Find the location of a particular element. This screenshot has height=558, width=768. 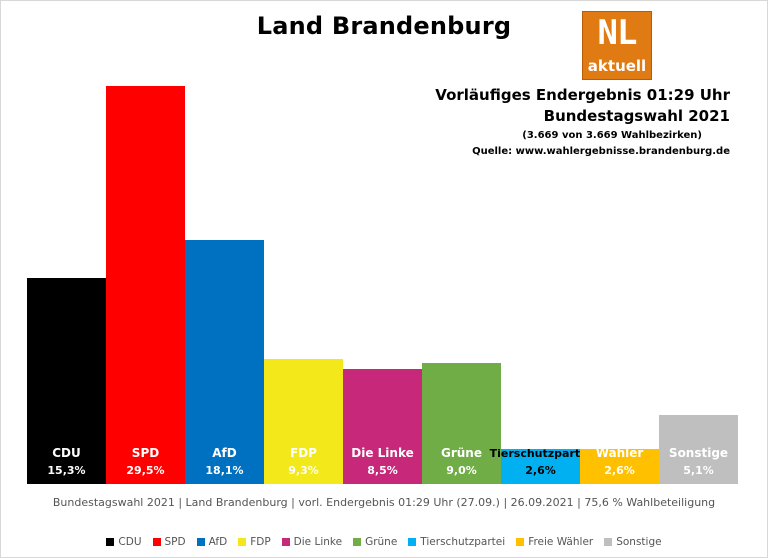

legend-item-gruene: Grüne is located at coordinates (375, 542).